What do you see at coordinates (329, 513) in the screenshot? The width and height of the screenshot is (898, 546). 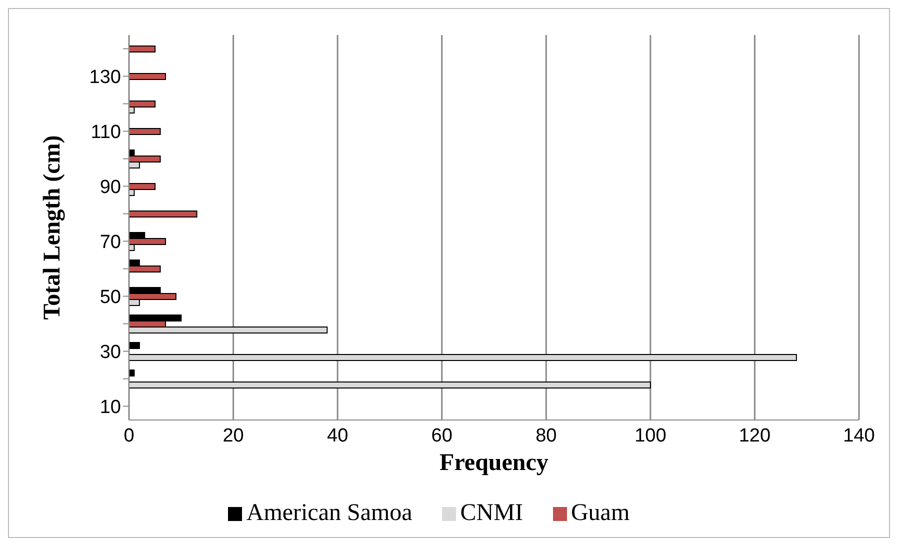 I see `legend-label: American Samoa` at bounding box center [329, 513].